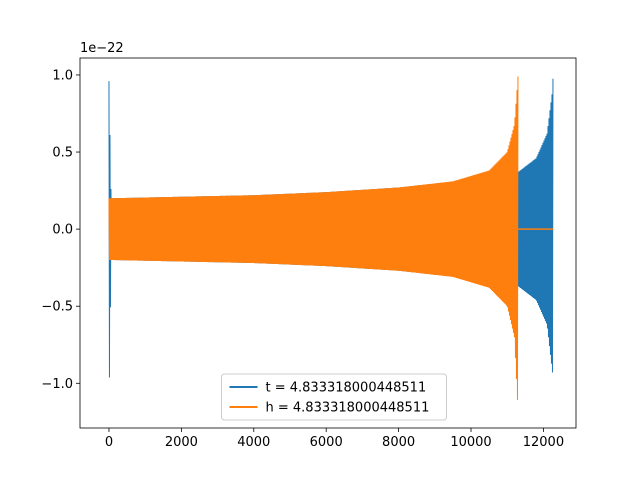 Image resolution: width=640 pixels, height=485 pixels. I want to click on y-tick-label: 0.0, so click(62, 230).